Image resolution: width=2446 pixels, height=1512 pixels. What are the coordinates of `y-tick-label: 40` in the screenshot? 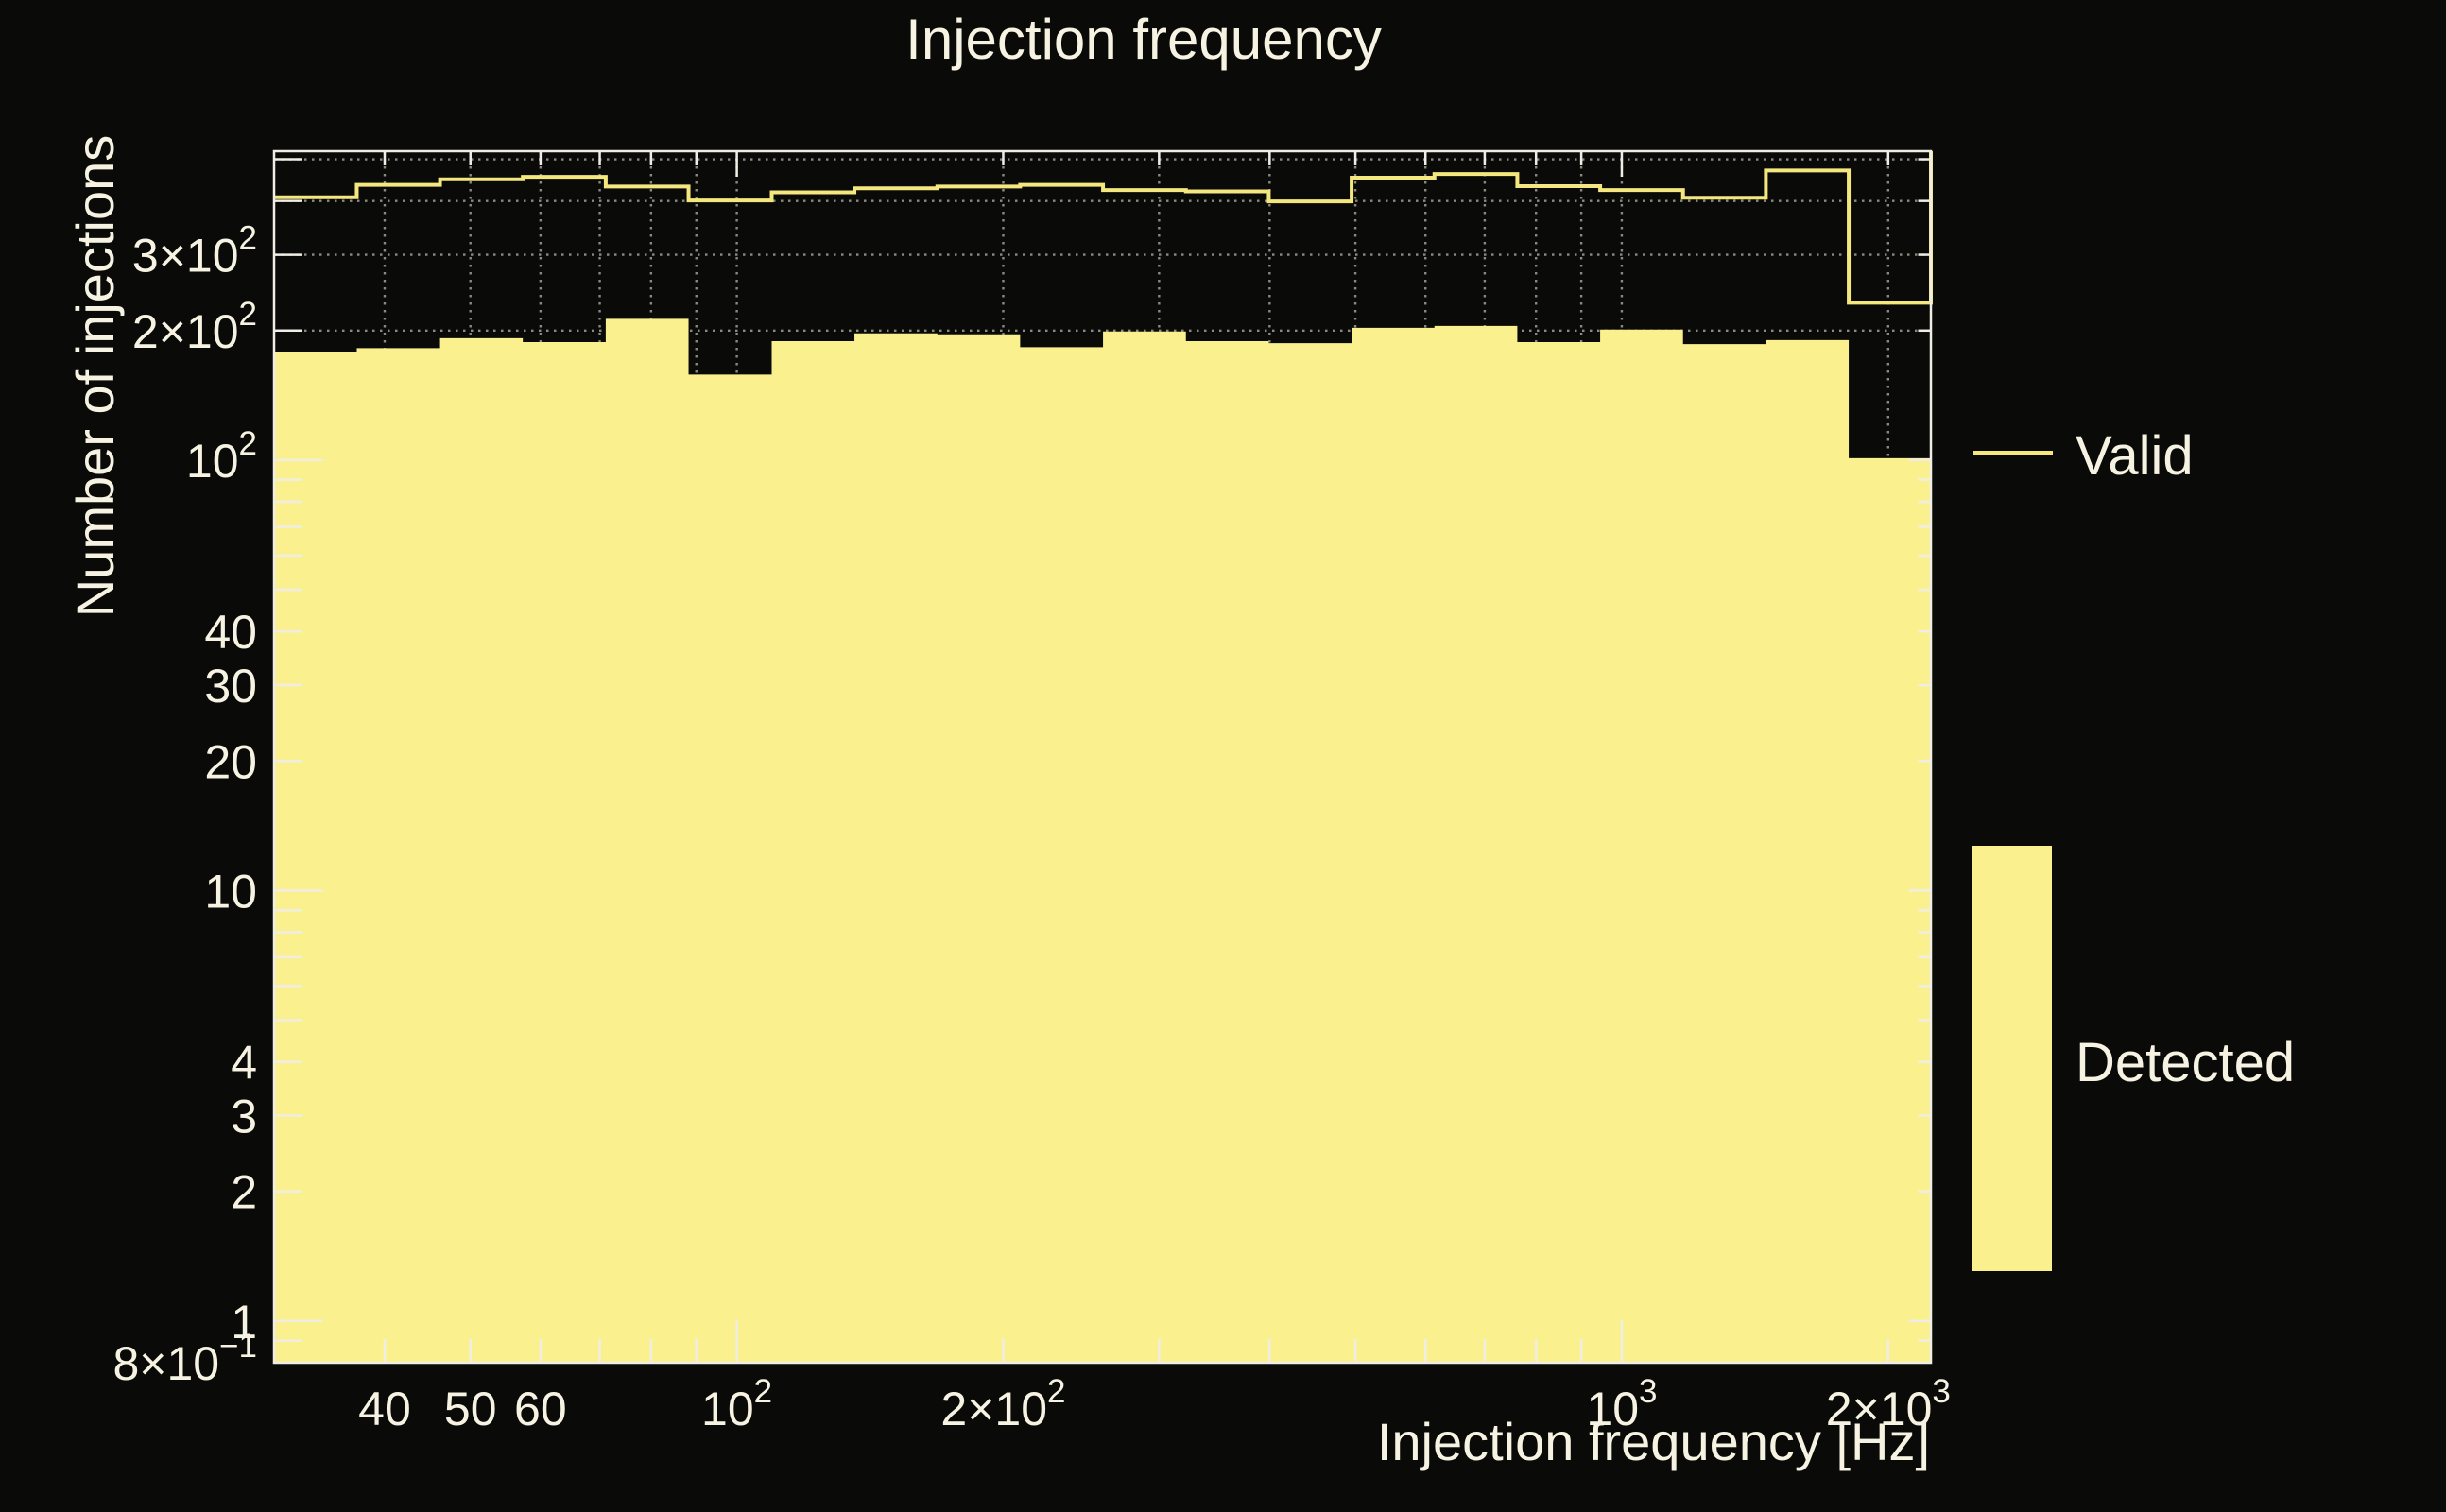 It's located at (231, 632).